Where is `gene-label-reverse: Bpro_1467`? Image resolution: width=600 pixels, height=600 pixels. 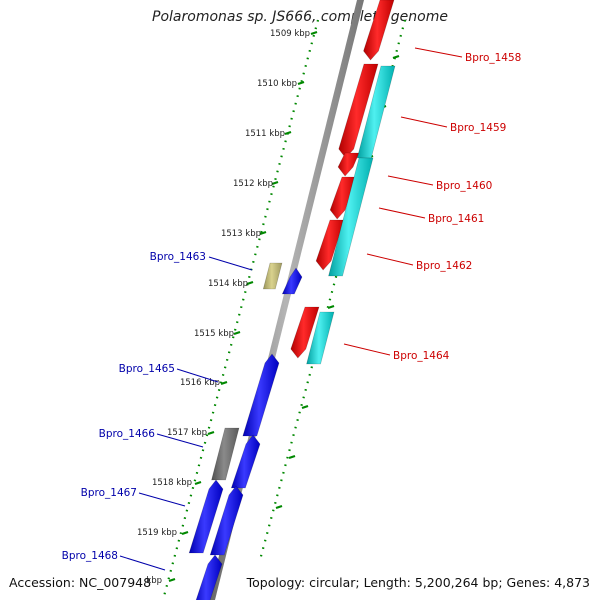 gene-label-reverse: Bpro_1467 is located at coordinates (109, 493).